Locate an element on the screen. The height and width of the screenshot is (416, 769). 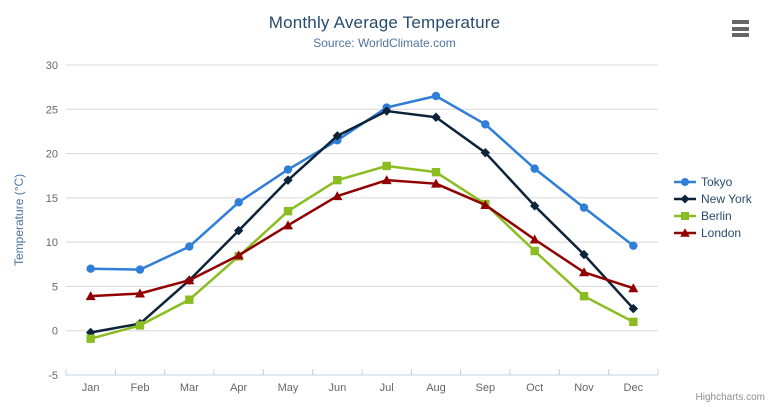
legend-marker-circle-icon is located at coordinates (685, 182).